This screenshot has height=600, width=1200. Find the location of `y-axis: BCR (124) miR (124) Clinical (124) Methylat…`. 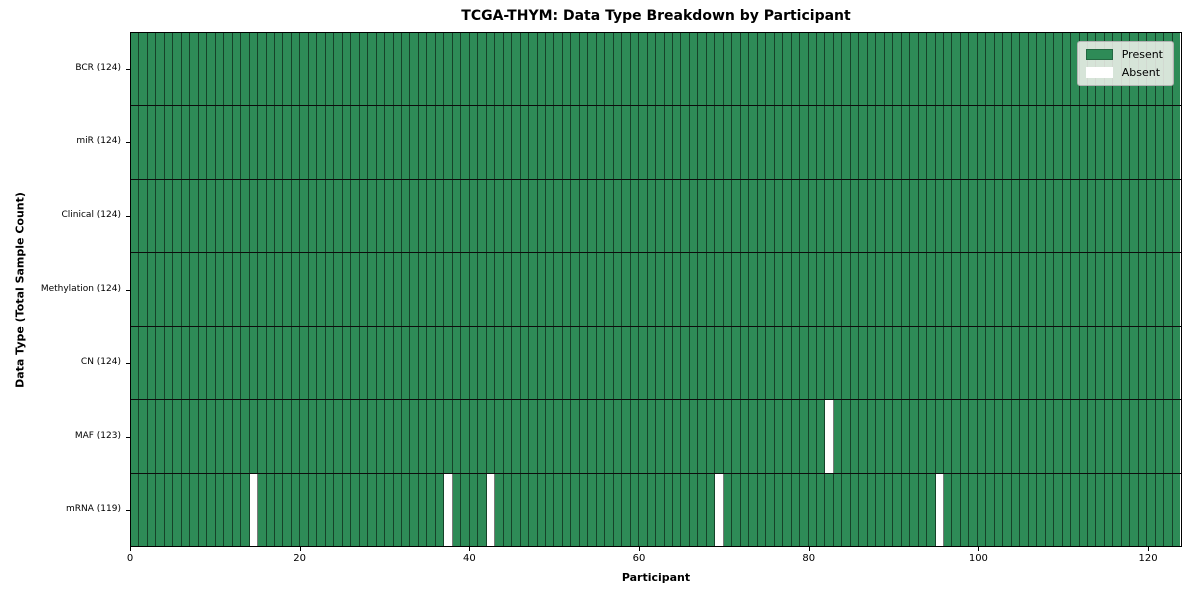

y-axis: BCR (124) miR (124) Clinical (124) Methylat… is located at coordinates (65, 289).